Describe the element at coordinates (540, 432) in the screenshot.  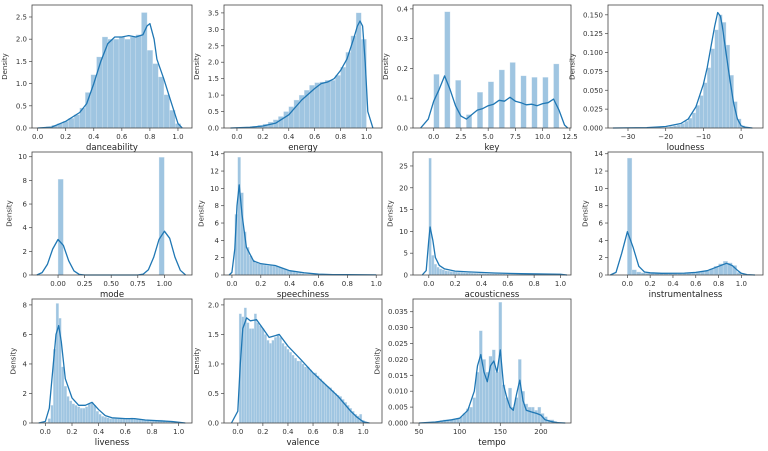
I see `x-tick-label: 200` at that location.